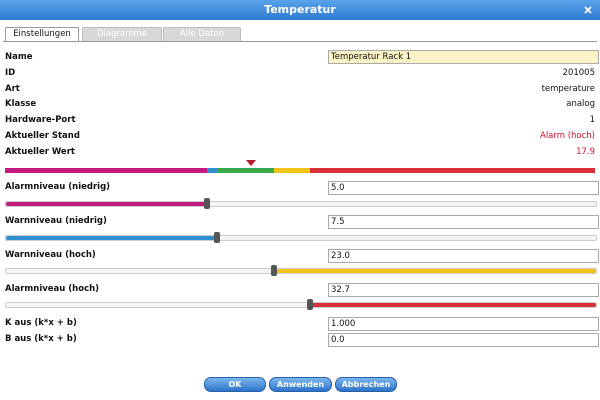  What do you see at coordinates (40, 152) in the screenshot?
I see `field-label: Aktueller Wert` at bounding box center [40, 152].